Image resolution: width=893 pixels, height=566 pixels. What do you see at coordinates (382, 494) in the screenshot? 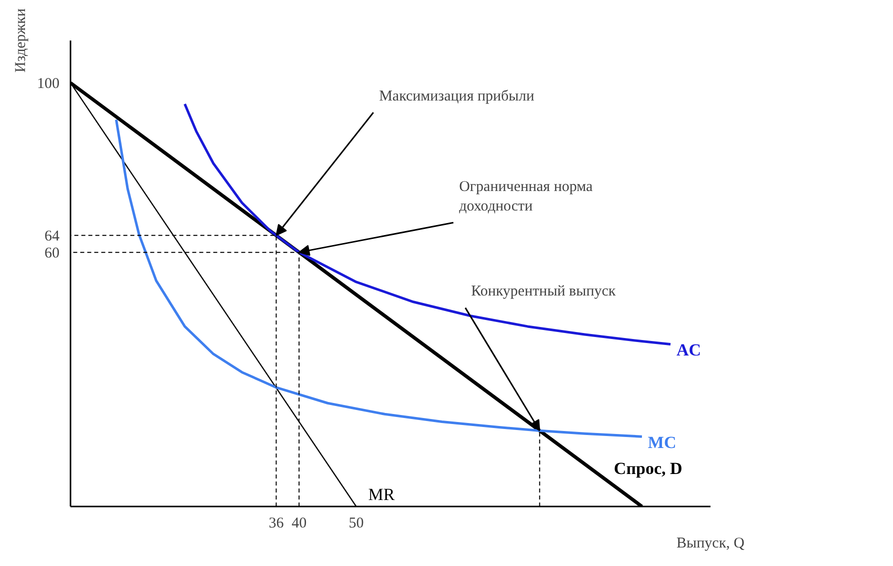
I see `series-label: MR` at bounding box center [382, 494].